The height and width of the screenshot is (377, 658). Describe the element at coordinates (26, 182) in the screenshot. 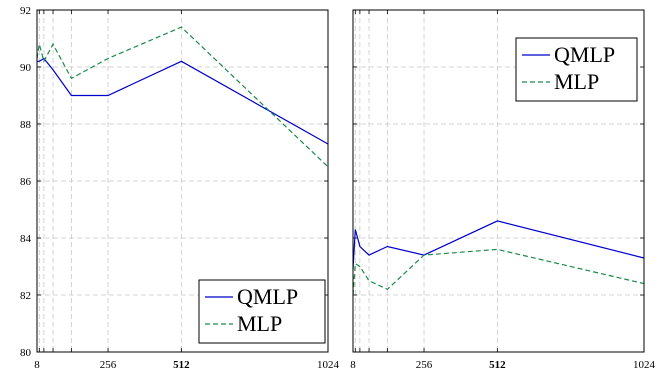

I see `y-tick-label: 86` at that location.